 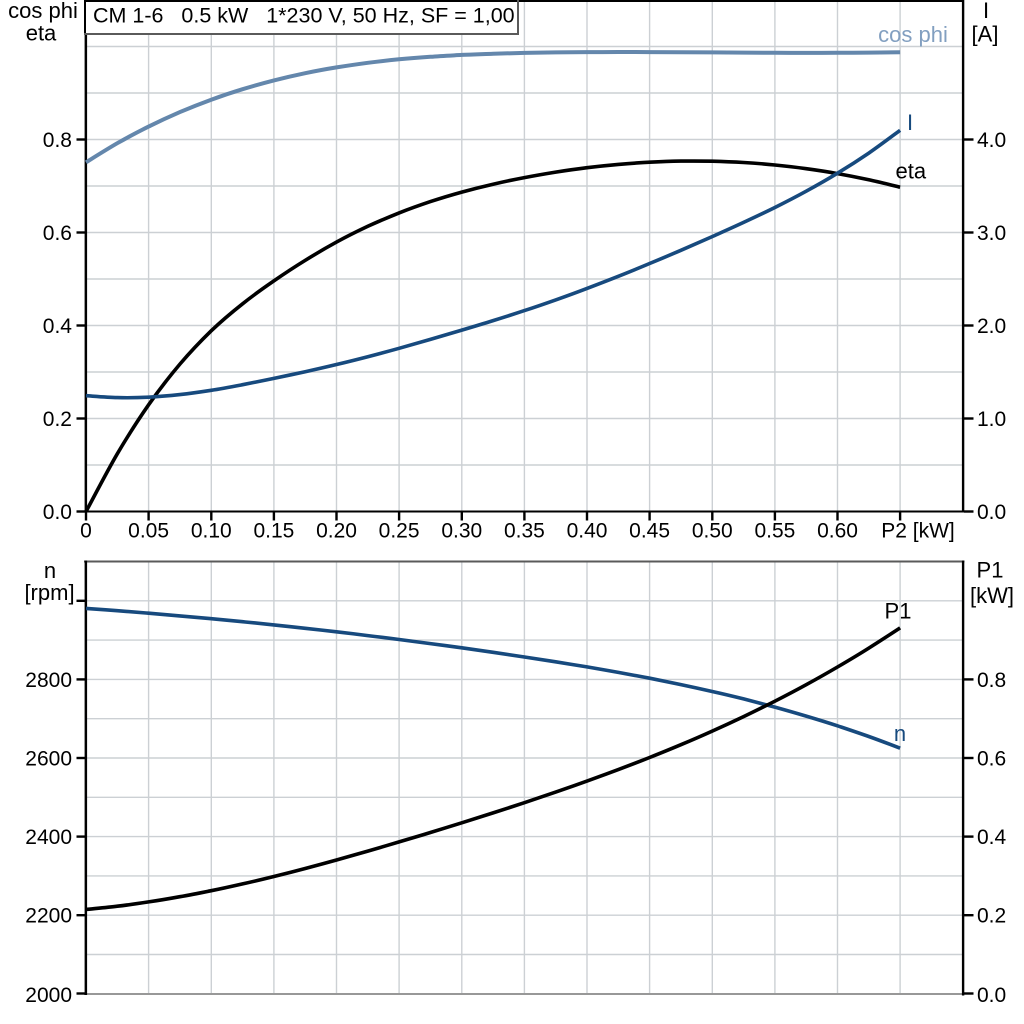 What do you see at coordinates (918, 531) in the screenshot?
I see `svg-text: P2 [kW]` at bounding box center [918, 531].